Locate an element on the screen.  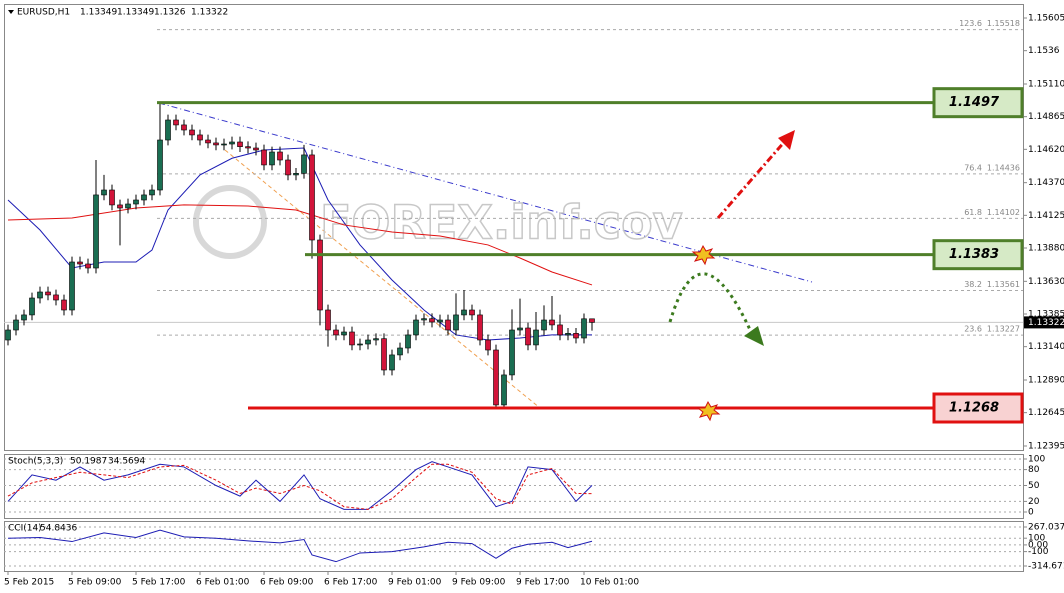
indicator-value: 34.5694 is located at coordinates (126, 462).